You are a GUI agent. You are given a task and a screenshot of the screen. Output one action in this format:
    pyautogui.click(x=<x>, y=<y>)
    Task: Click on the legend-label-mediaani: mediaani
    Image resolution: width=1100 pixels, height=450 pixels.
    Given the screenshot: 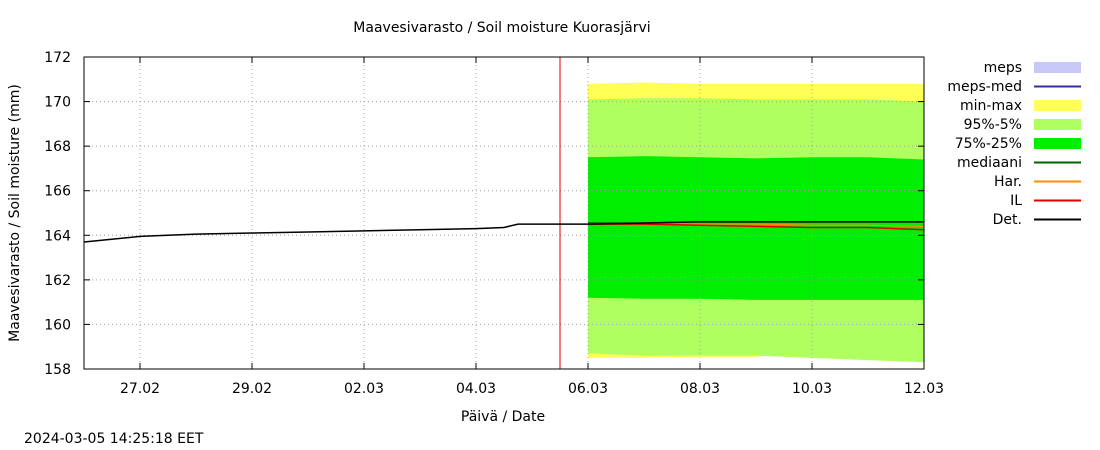 What is the action you would take?
    pyautogui.click(x=989, y=163)
    